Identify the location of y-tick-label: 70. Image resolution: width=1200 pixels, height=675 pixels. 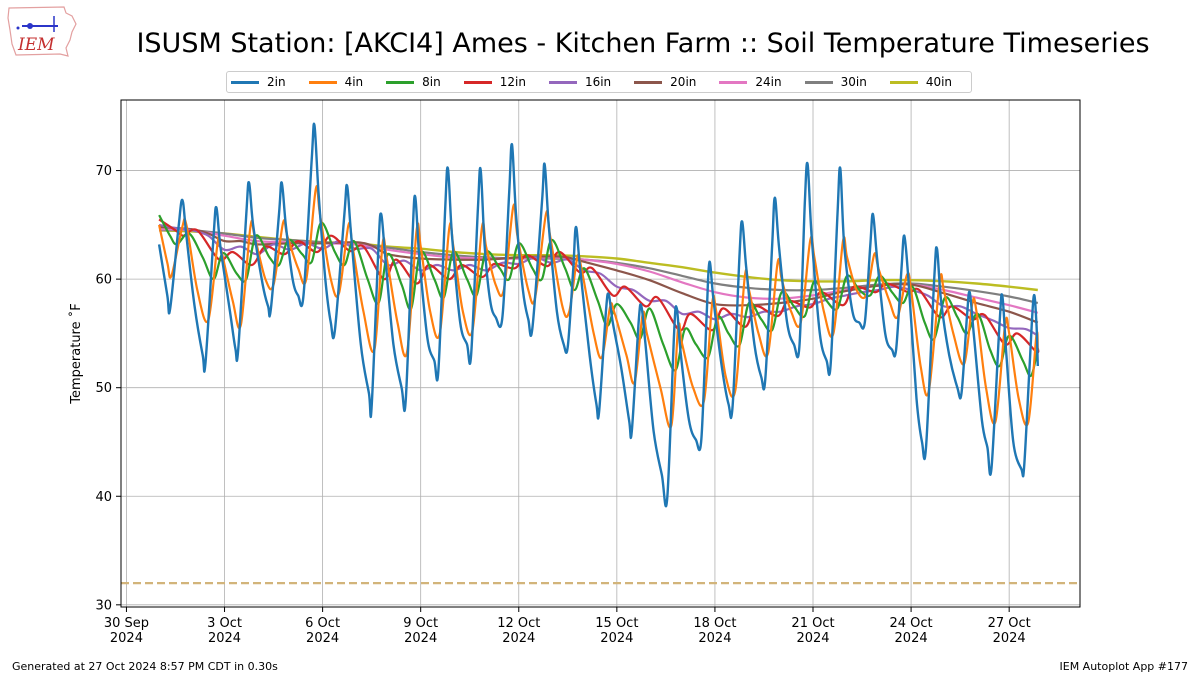
(103, 171).